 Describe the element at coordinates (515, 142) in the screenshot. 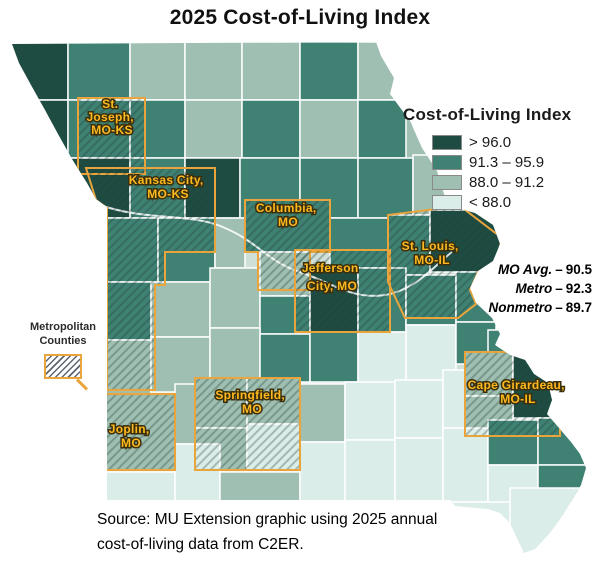

I see `legend-item: > 96.0` at that location.